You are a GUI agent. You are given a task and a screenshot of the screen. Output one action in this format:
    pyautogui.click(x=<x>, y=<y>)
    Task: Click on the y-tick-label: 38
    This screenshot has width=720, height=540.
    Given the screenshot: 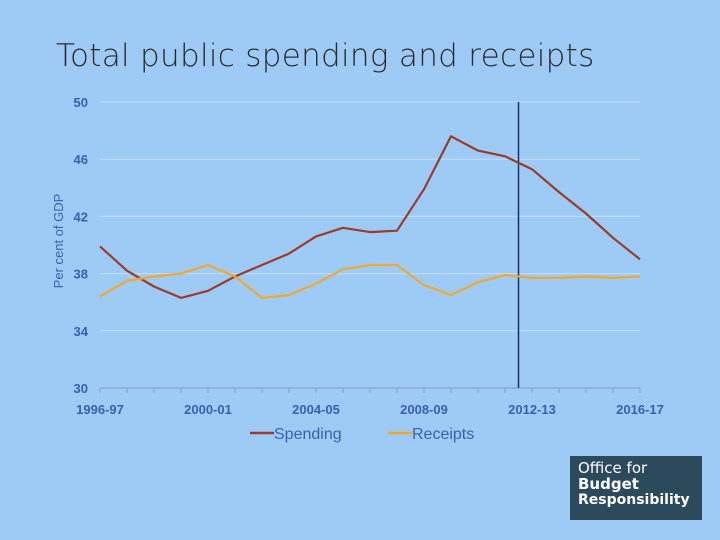 What is the action you would take?
    pyautogui.click(x=81, y=274)
    